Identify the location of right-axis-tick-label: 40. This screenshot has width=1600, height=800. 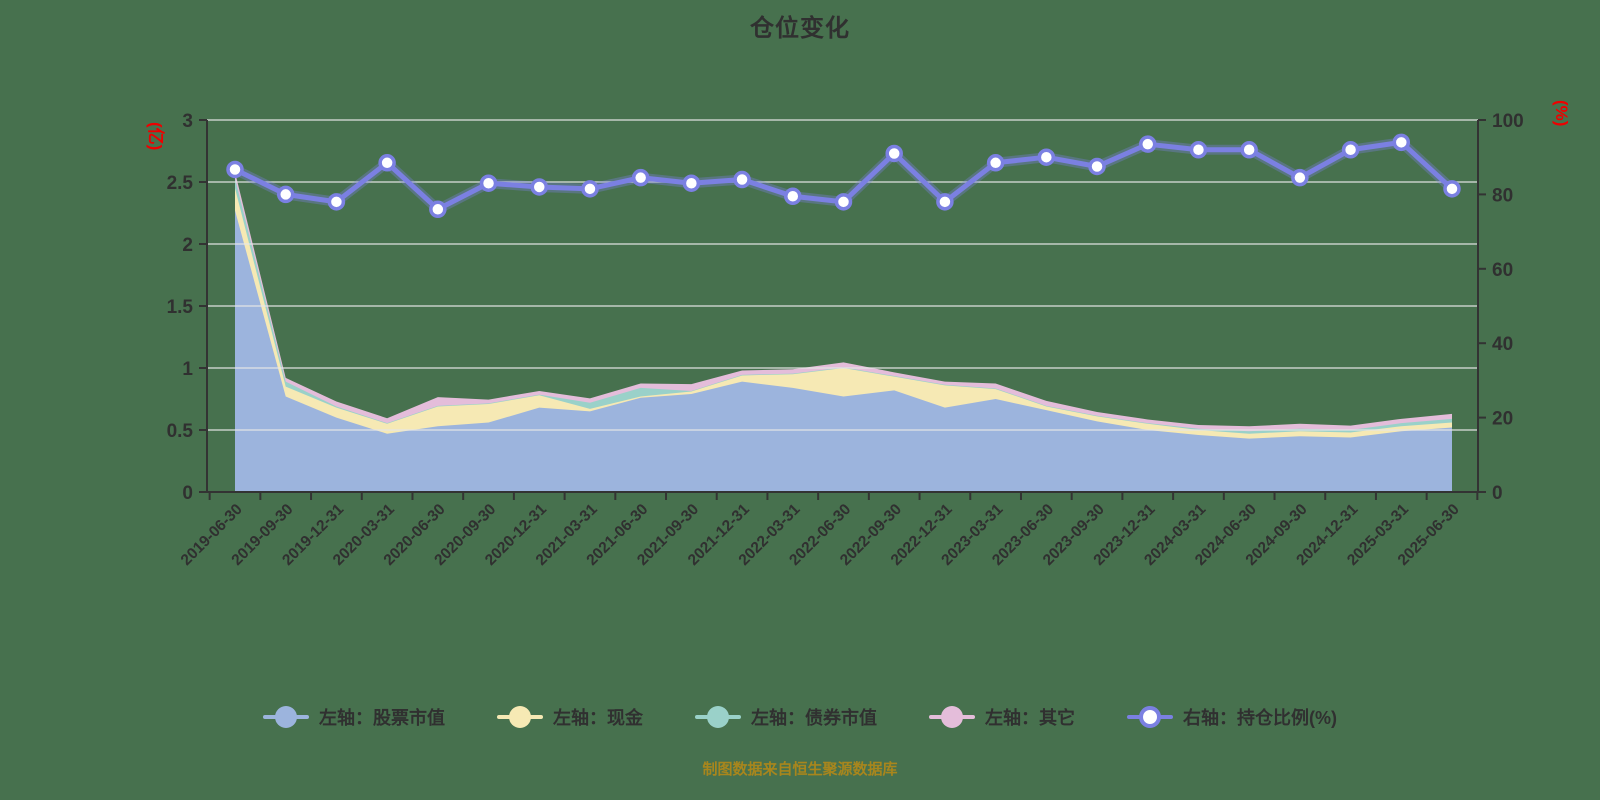
(1502, 344).